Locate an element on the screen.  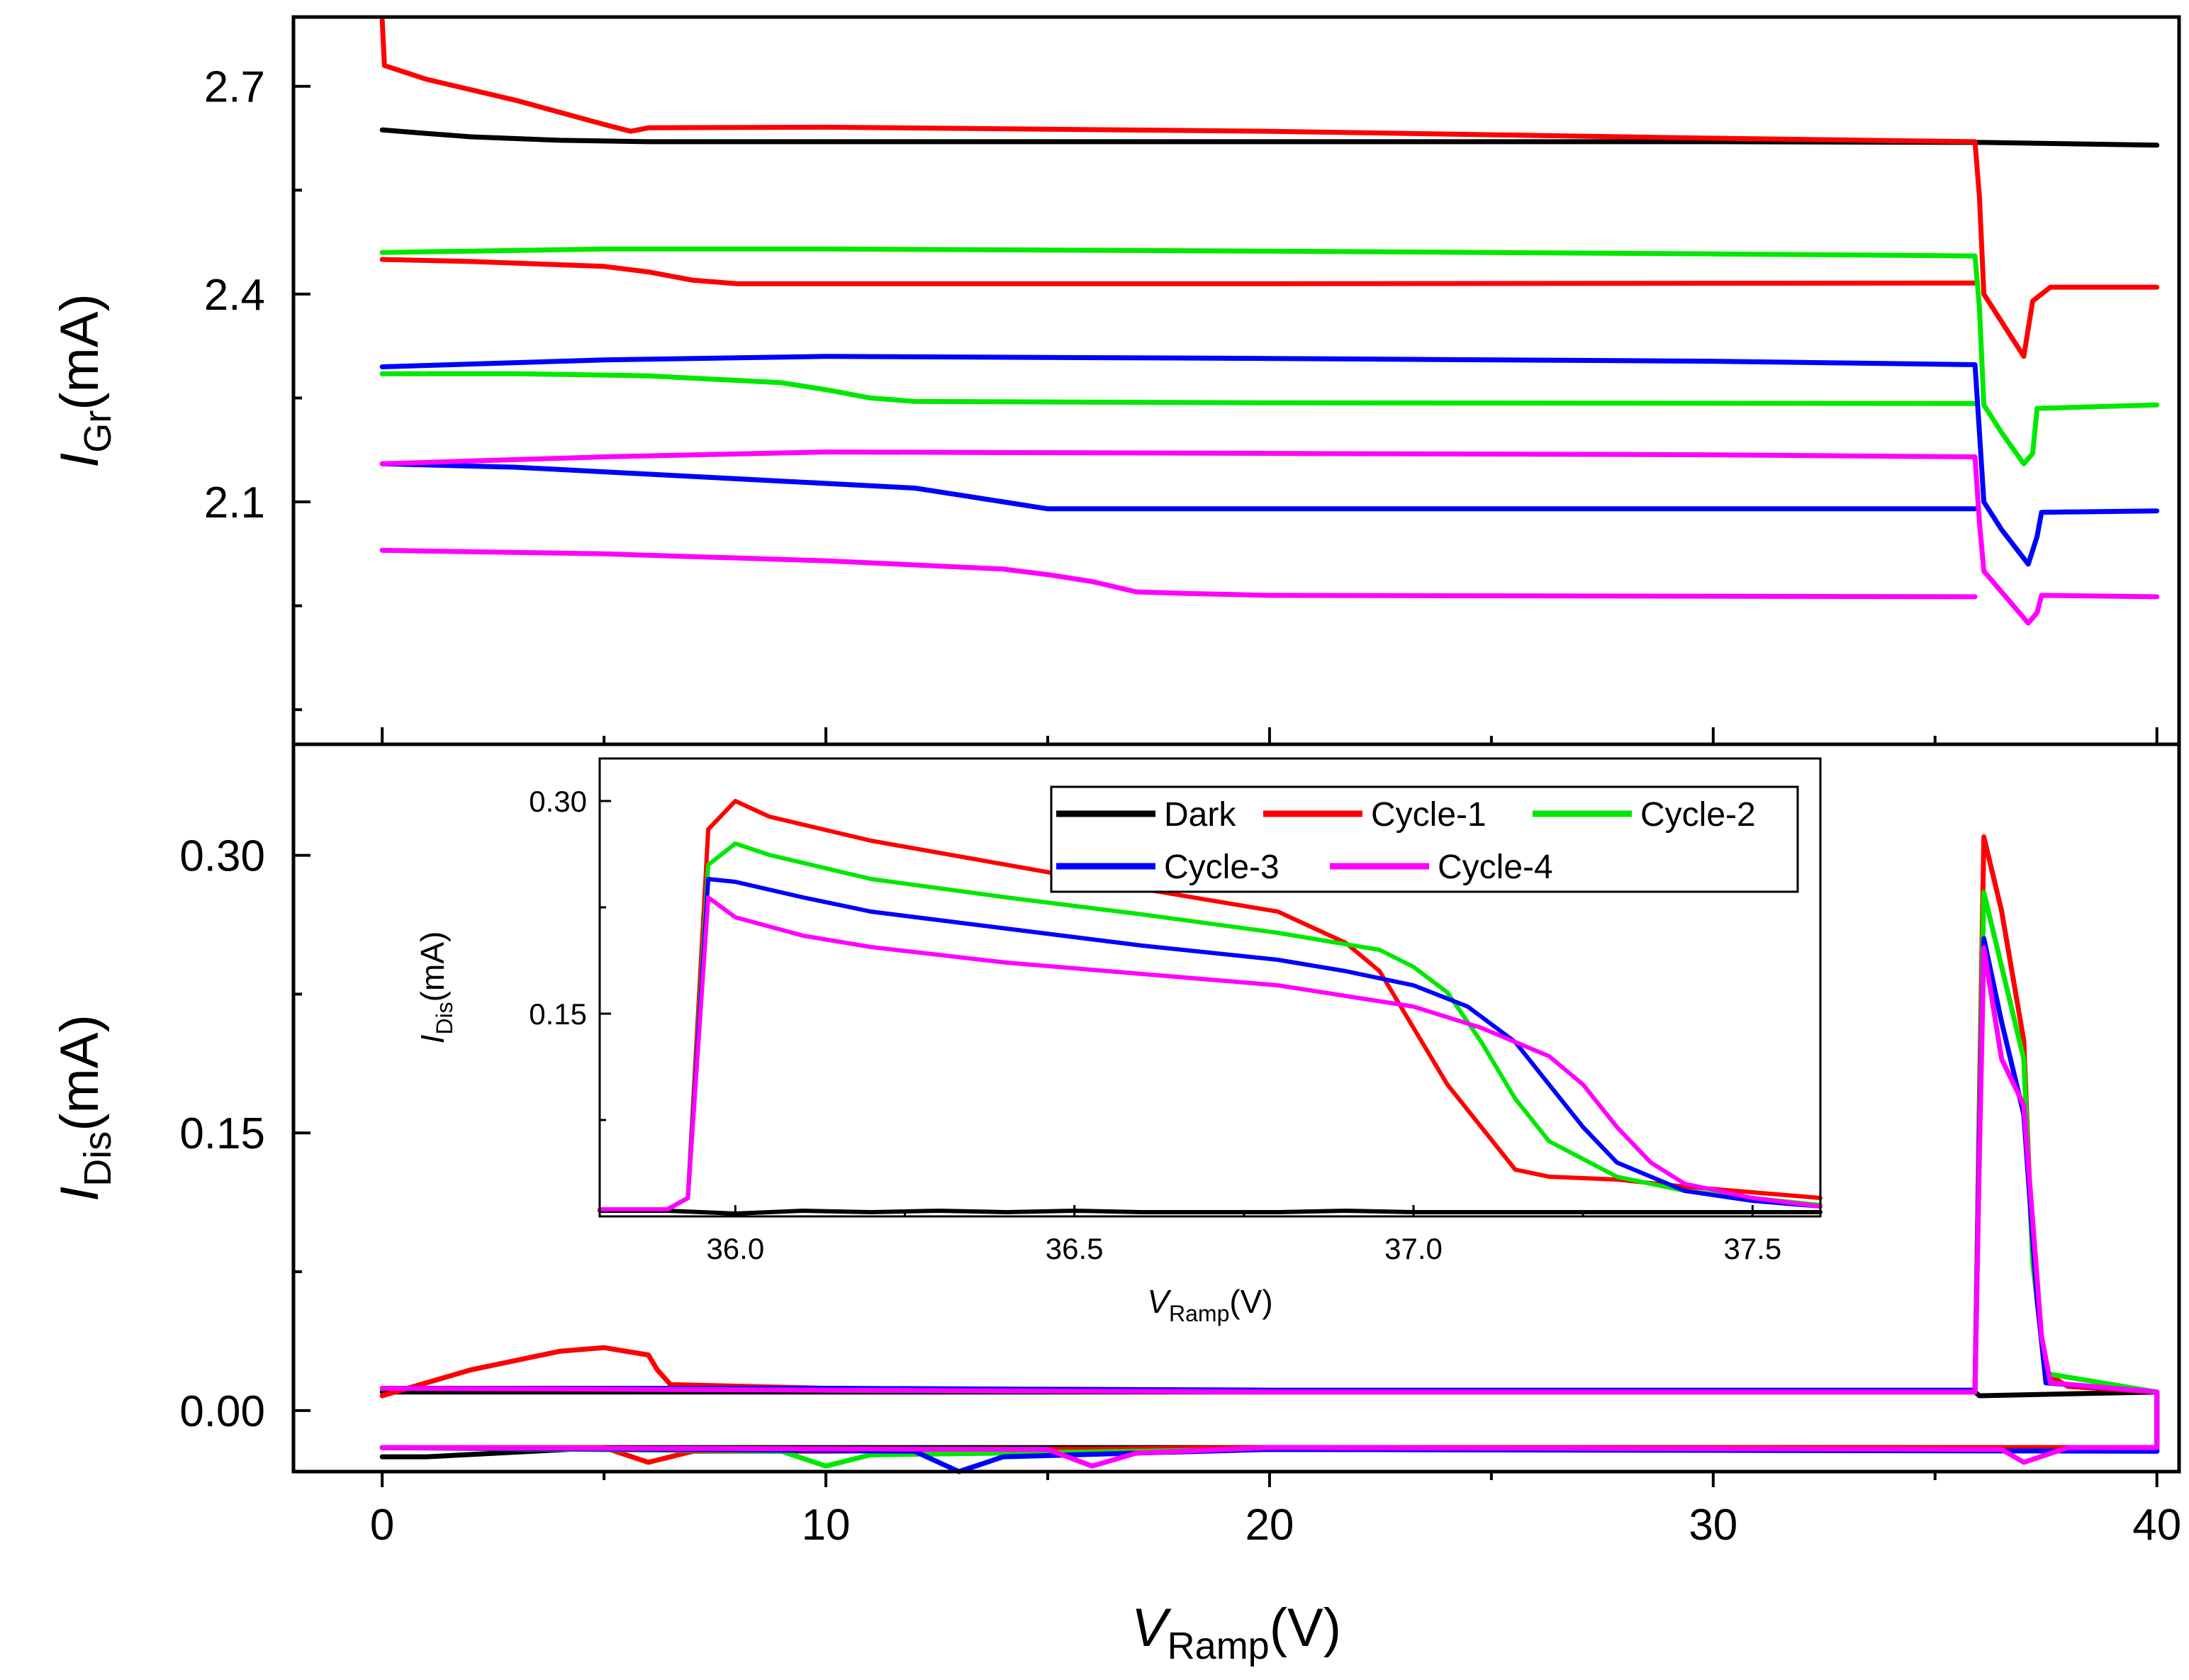
inset-series-lines is located at coordinates (1210, 1007).